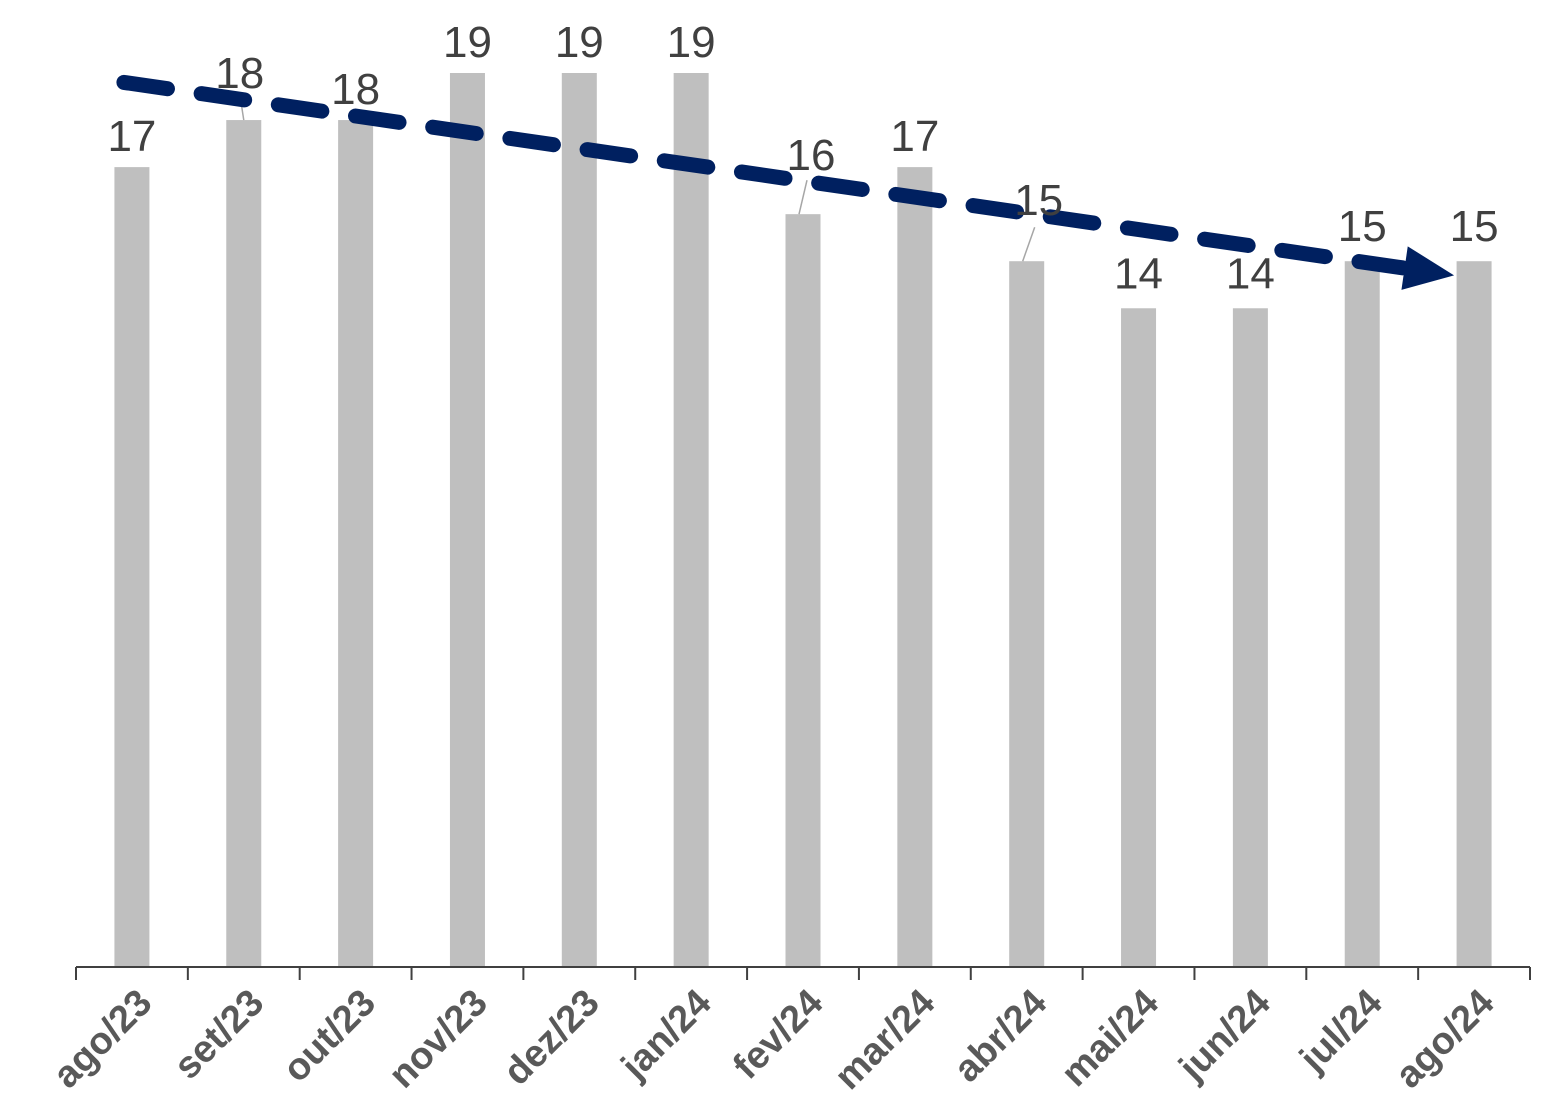 The width and height of the screenshot is (1541, 1118). I want to click on x-tick-label: dez/23, so click(552, 1038).